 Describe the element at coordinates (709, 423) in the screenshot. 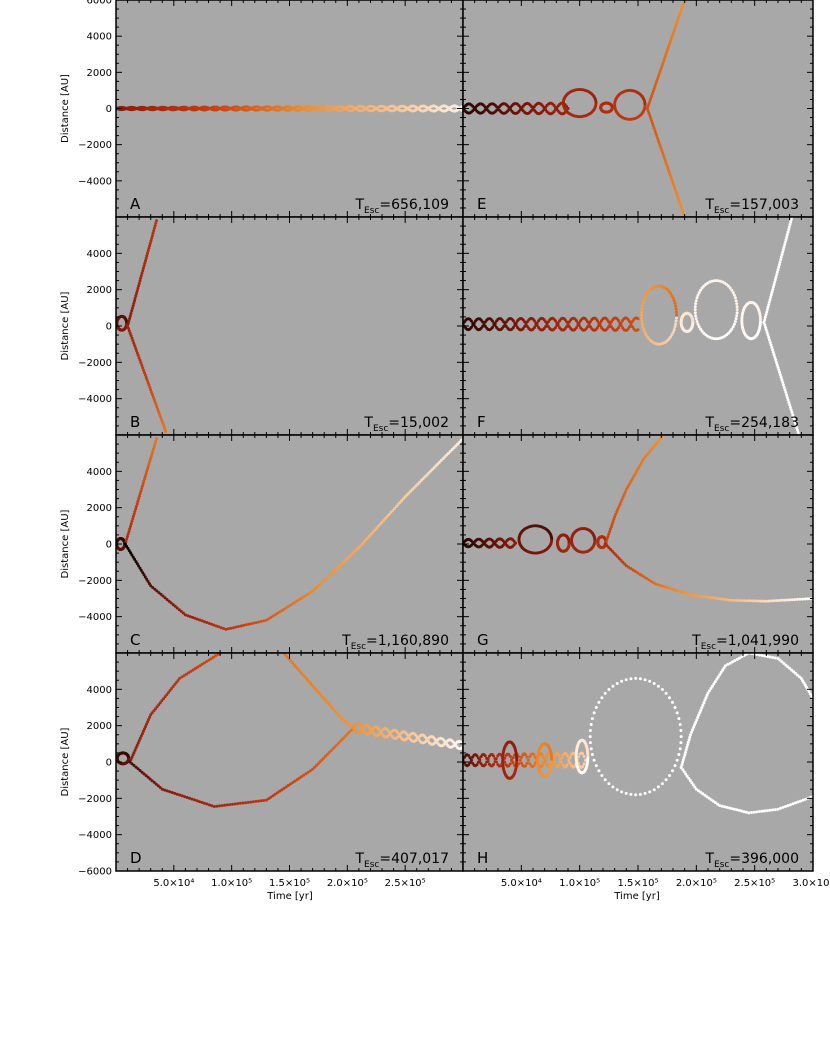

I see `escape-time-symbol: T` at that location.